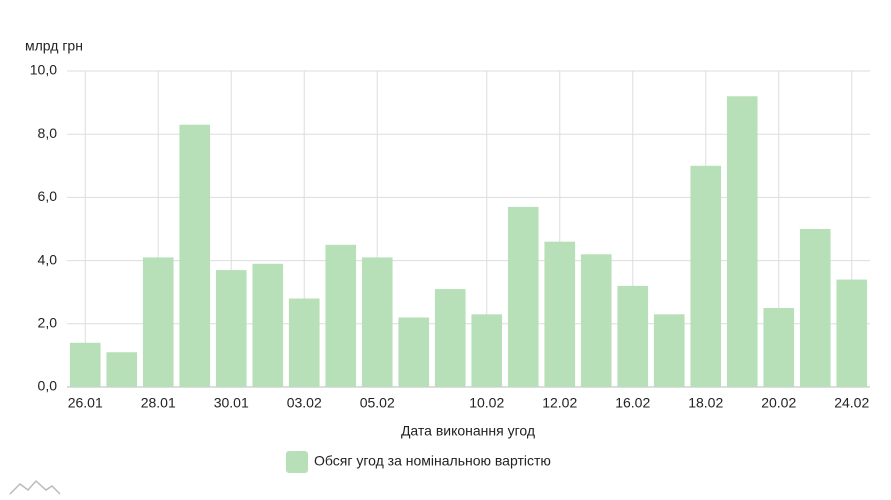 This screenshot has height=500, width=891. What do you see at coordinates (48, 386) in the screenshot?
I see `y-tick-label: 0,0` at bounding box center [48, 386].